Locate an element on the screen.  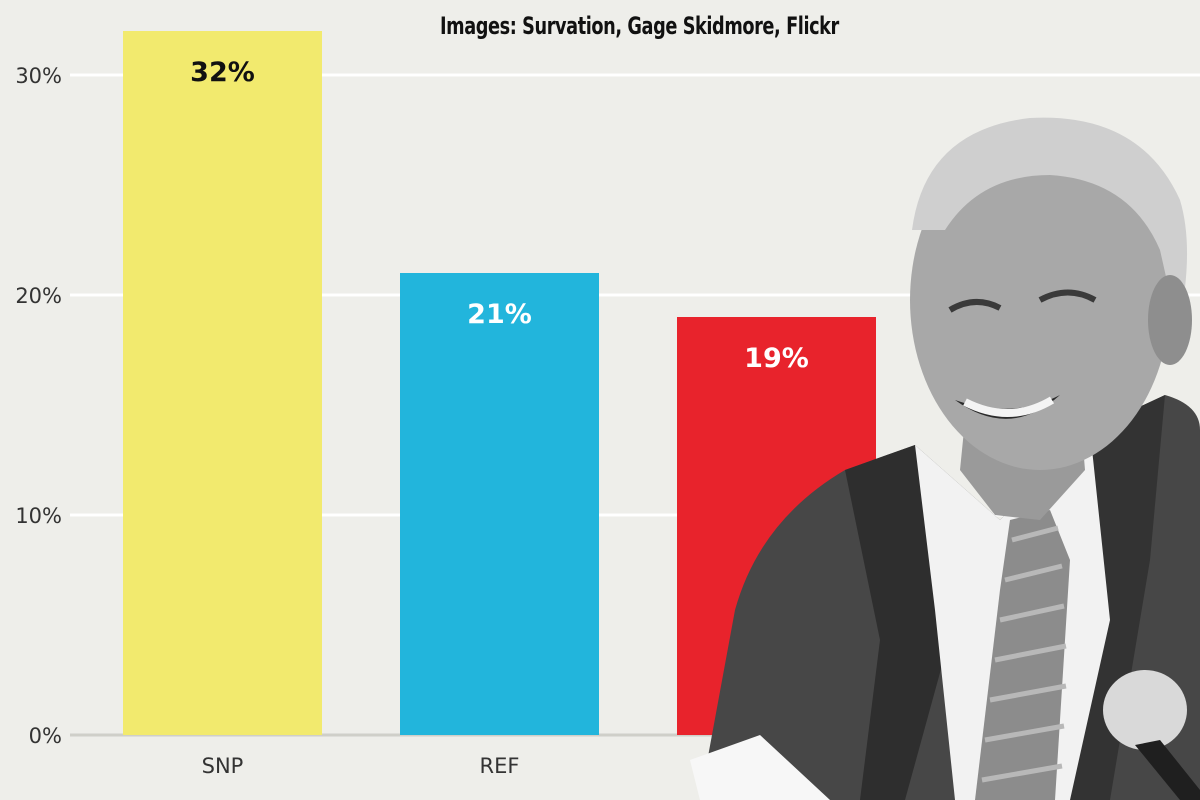
x-category-label: SNP is located at coordinates (223, 766).